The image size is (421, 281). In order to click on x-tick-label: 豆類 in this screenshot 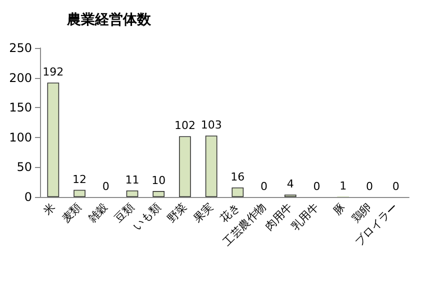, I will do `click(124, 213)`.